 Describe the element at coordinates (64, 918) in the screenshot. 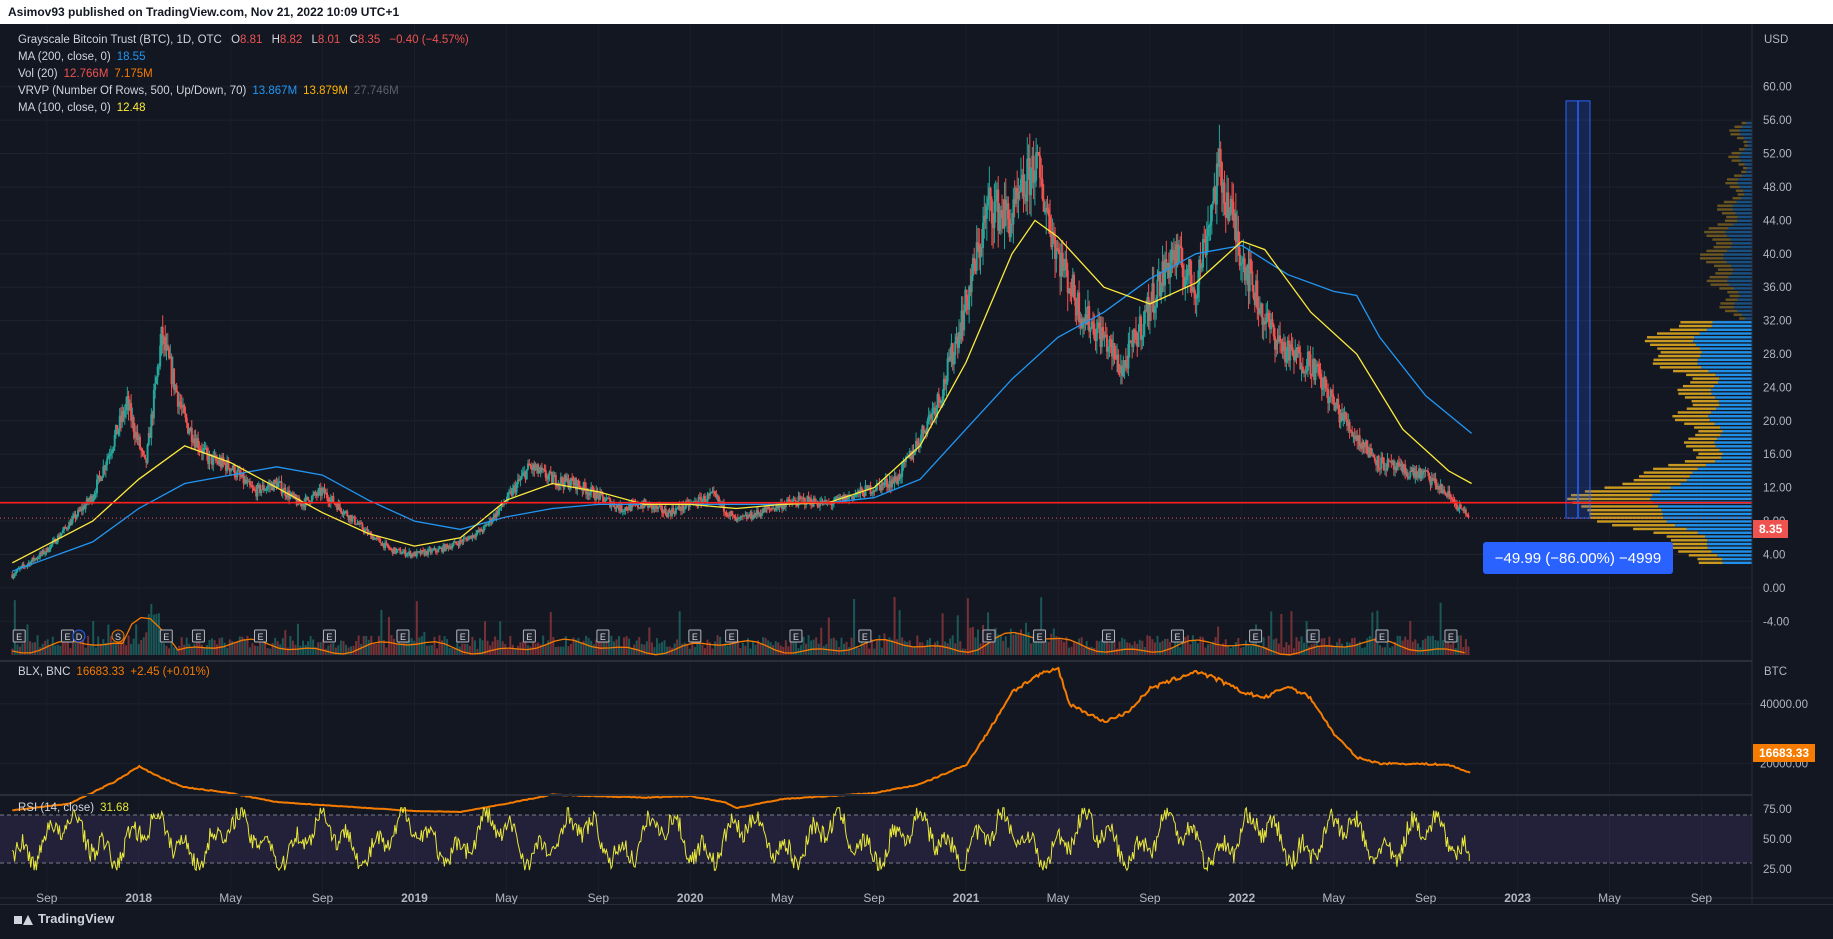

I see `tradingview-logo: TradingView` at that location.